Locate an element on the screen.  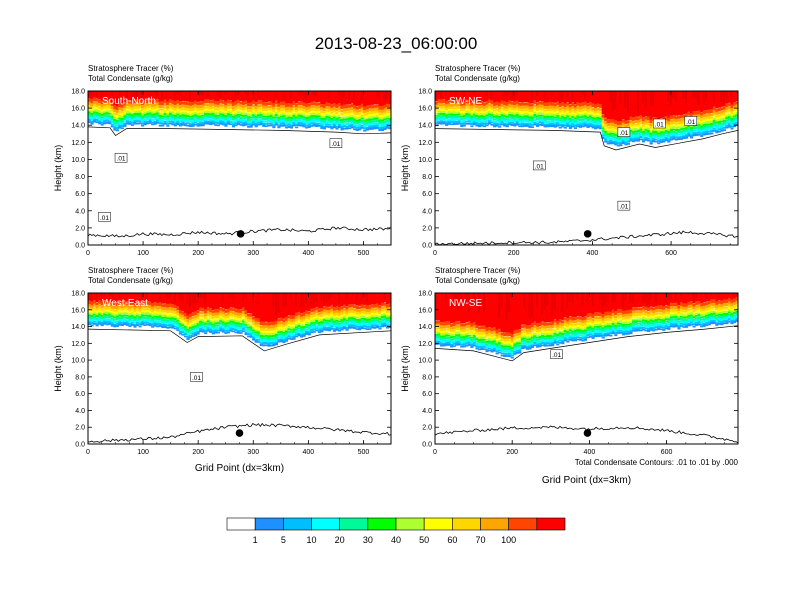
subtitle-tracer: Stratosphere Tracer (%) is located at coordinates (131, 68).